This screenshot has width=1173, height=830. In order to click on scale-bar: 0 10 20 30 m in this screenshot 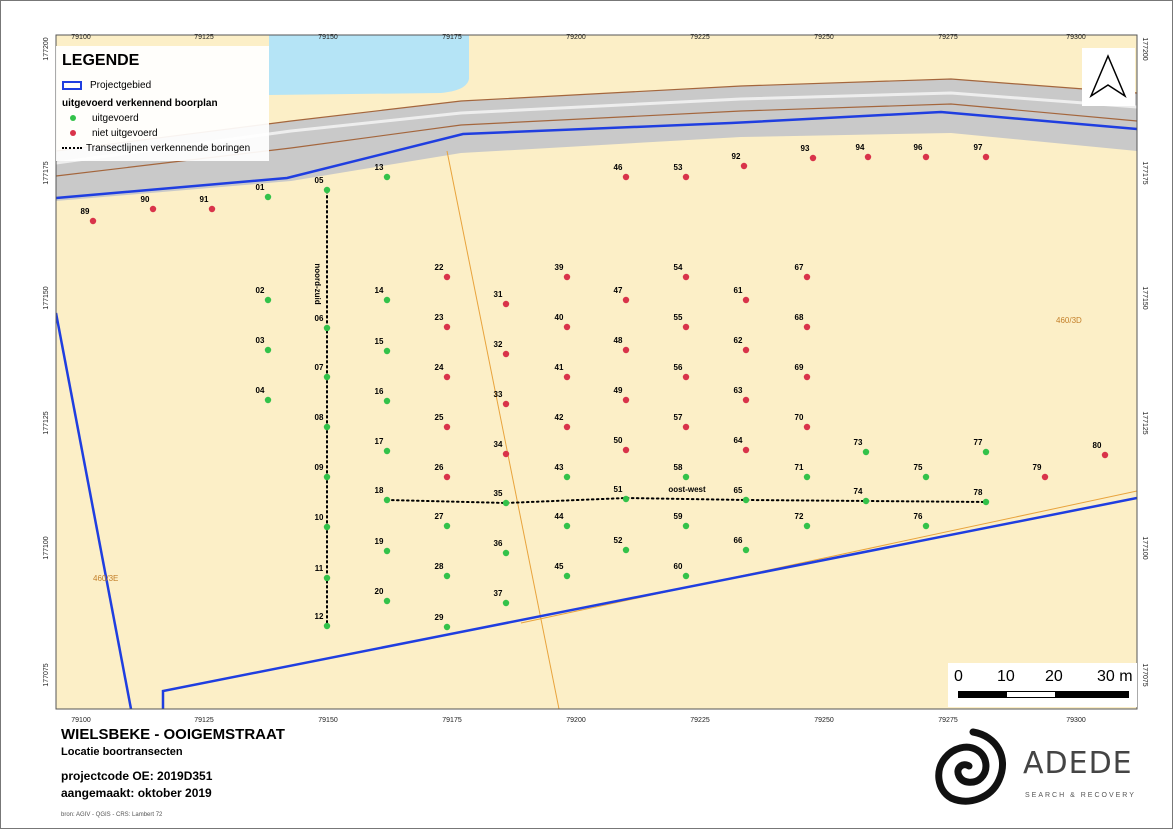, I will do `click(1042, 685)`.